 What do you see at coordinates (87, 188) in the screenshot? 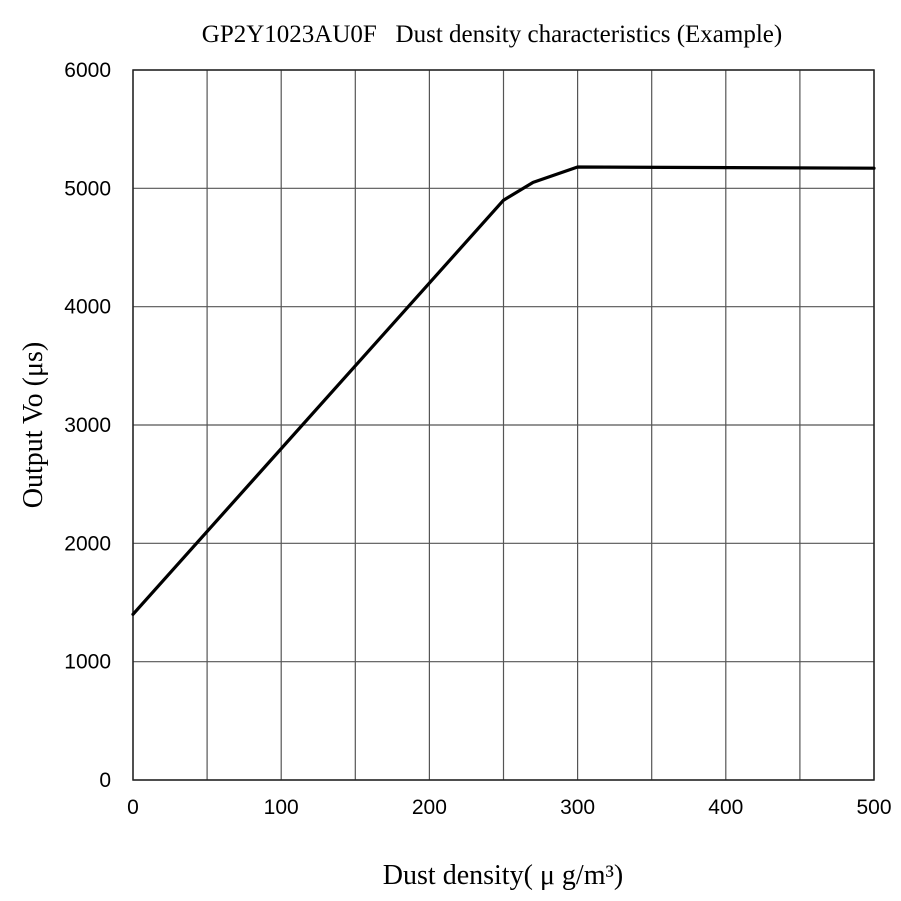
I see `y-tick-label: 5000` at bounding box center [87, 188].